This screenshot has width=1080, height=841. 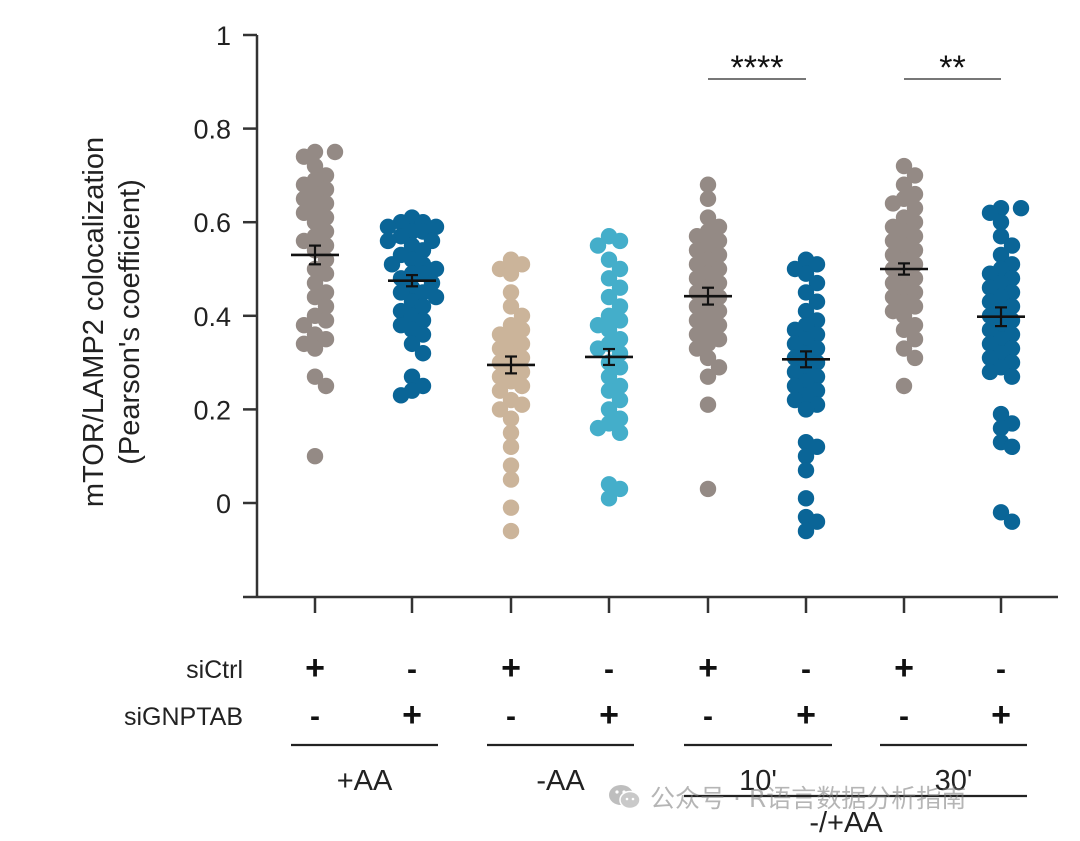 What do you see at coordinates (787, 797) in the screenshot?
I see `watermark: 公众号 · R语言数据分析指南` at bounding box center [787, 797].